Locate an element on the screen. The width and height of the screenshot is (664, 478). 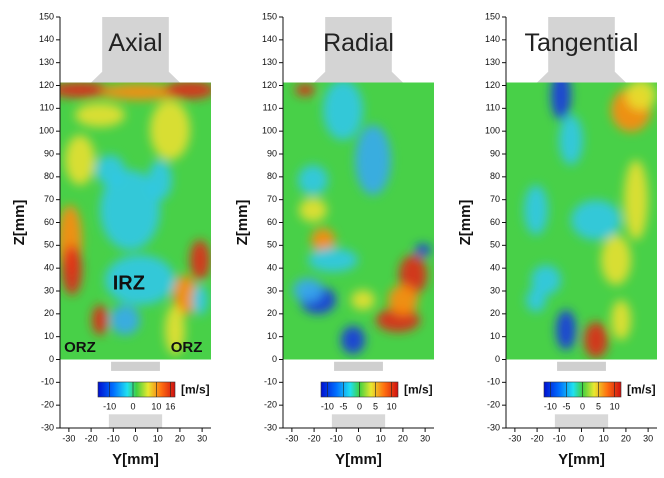
y-tick-label: 60 is located at coordinates (272, 222).